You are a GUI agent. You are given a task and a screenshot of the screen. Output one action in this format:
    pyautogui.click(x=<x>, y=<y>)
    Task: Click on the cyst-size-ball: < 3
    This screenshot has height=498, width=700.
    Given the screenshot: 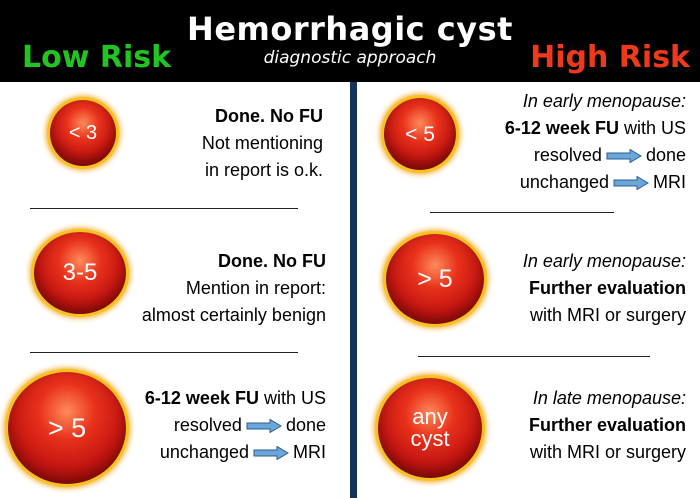 What is the action you would take?
    pyautogui.click(x=83, y=133)
    